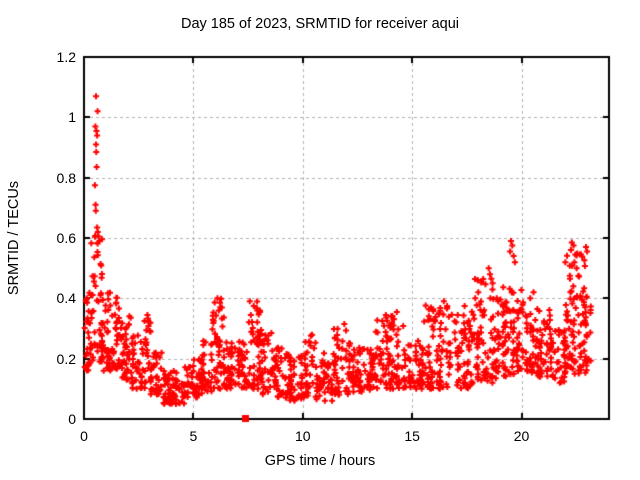  What do you see at coordinates (84, 436) in the screenshot?
I see `x-tick-label: 0` at bounding box center [84, 436].